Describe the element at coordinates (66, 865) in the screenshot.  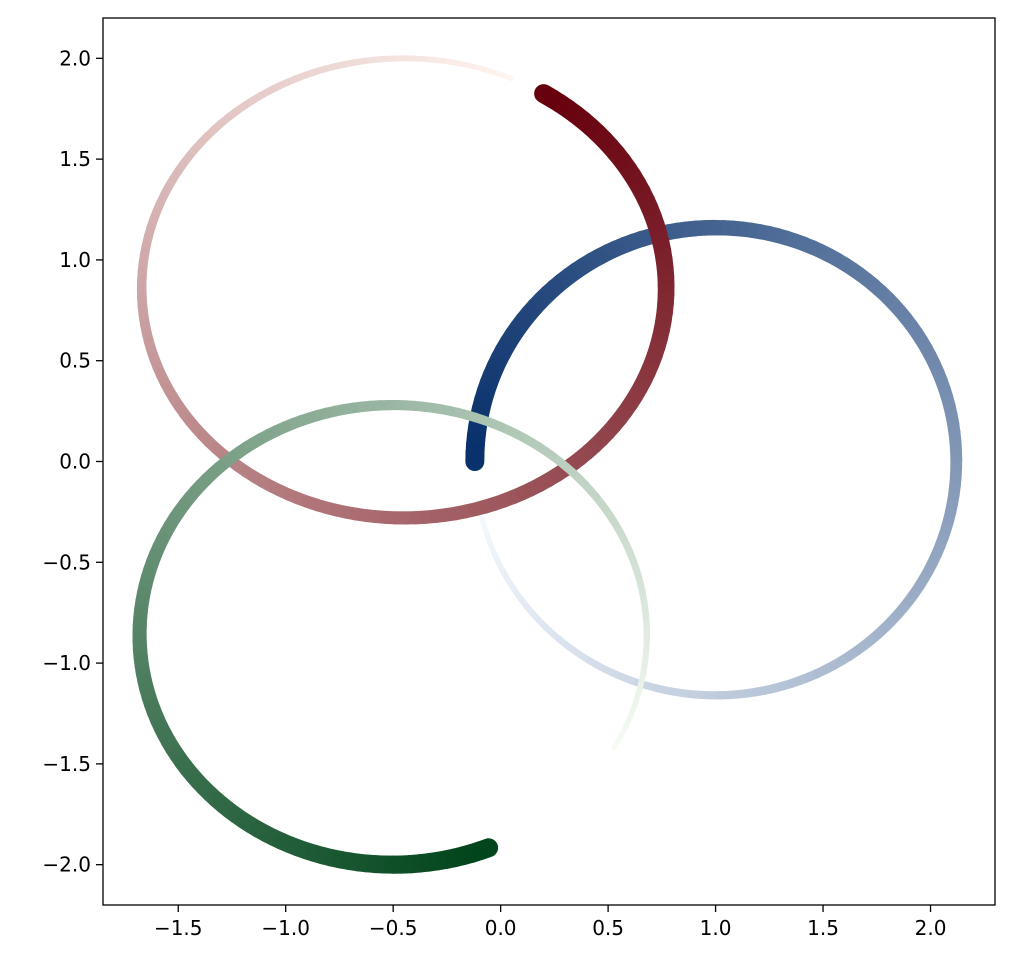
I see `y-tick-label: −2.0` at that location.